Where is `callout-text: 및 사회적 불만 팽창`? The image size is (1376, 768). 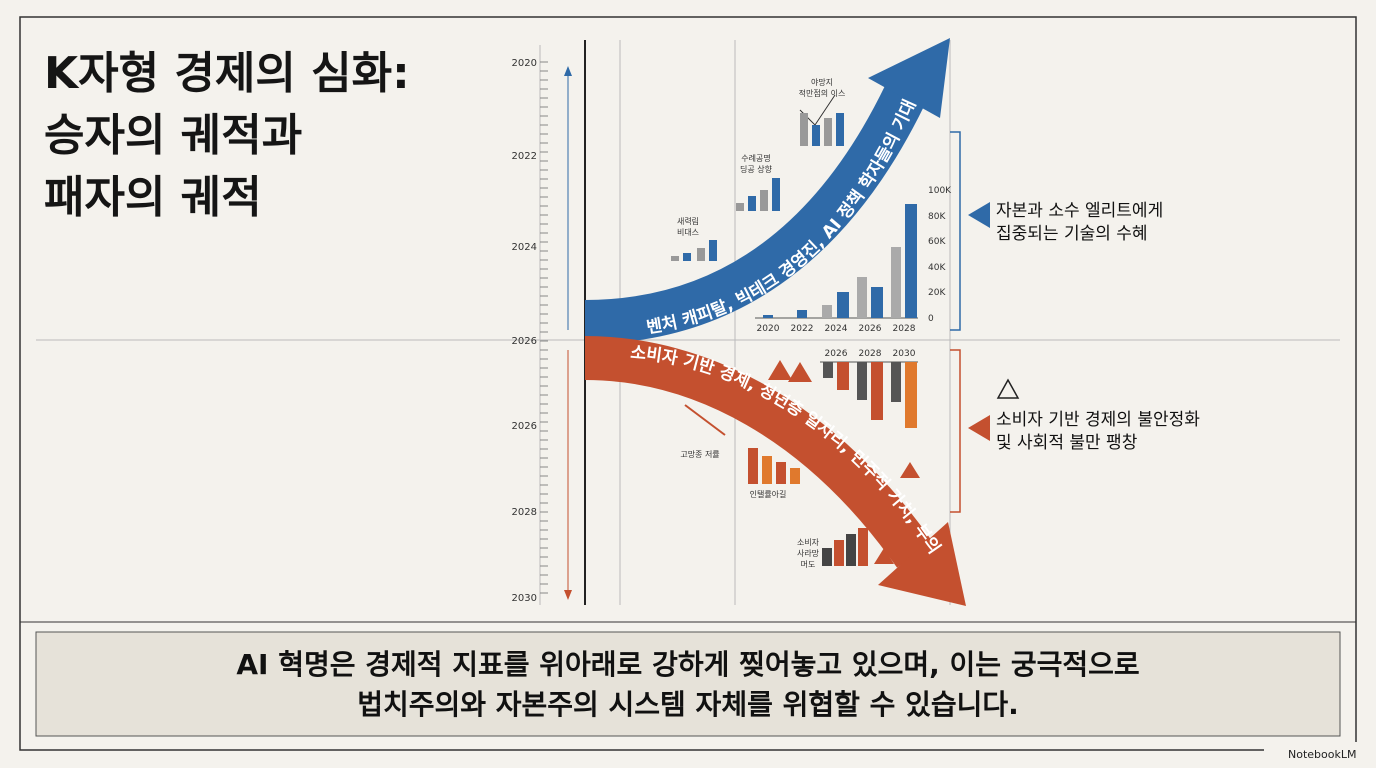 callout-text: 및 사회적 불만 팽창 is located at coordinates (1067, 443).